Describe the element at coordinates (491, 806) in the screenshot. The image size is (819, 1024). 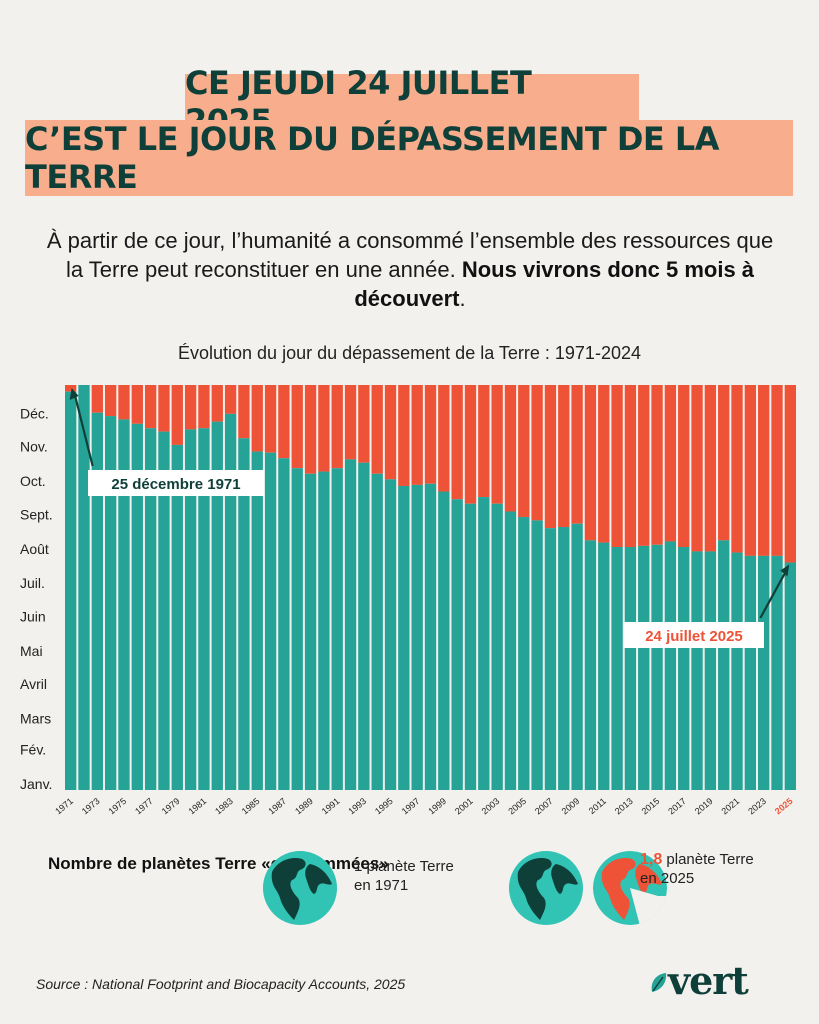
I see `x-tick-label: 2003` at that location.